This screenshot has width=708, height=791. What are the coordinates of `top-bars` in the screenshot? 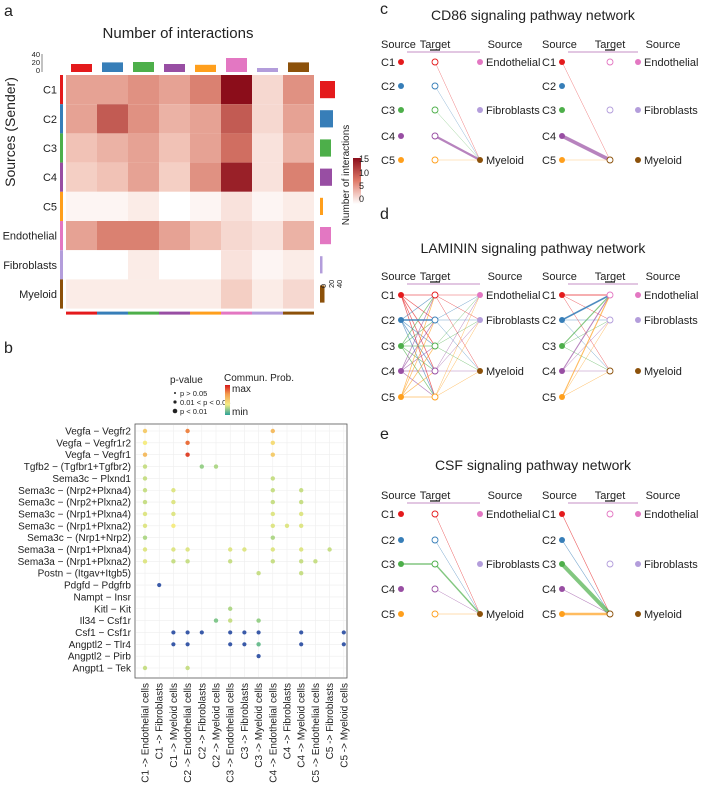 It's located at (175, 63).